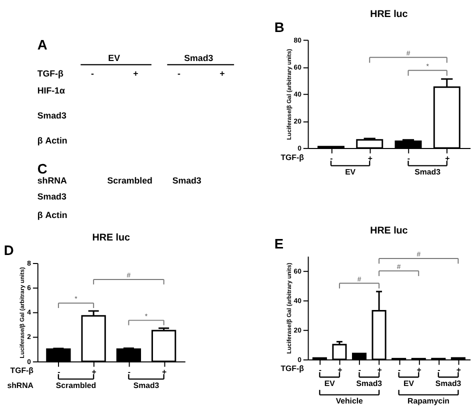 The height and width of the screenshot is (410, 474). I want to click on text: B, so click(279, 27).